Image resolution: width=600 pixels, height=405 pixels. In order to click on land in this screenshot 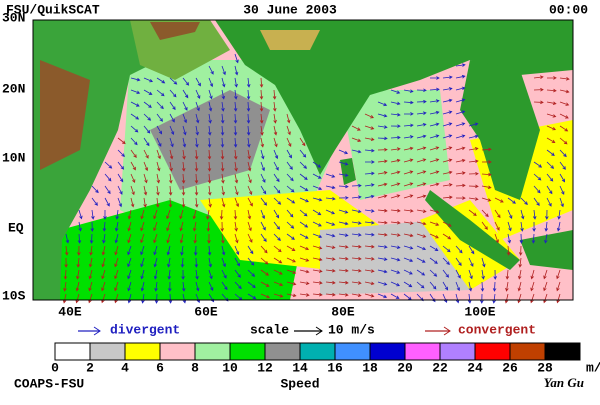, I will do `click(65, 115)`.